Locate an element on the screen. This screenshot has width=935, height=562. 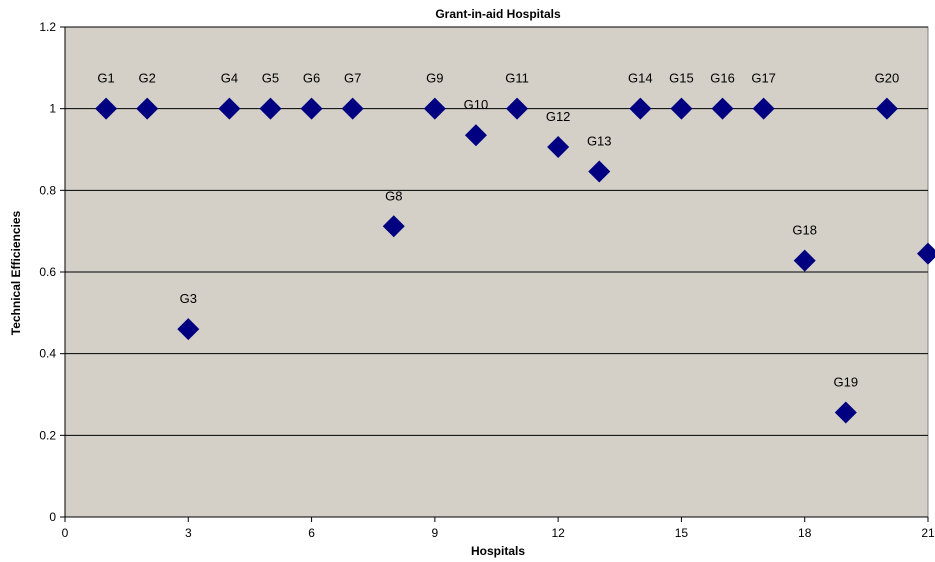
data-label: G7 is located at coordinates (352, 78).